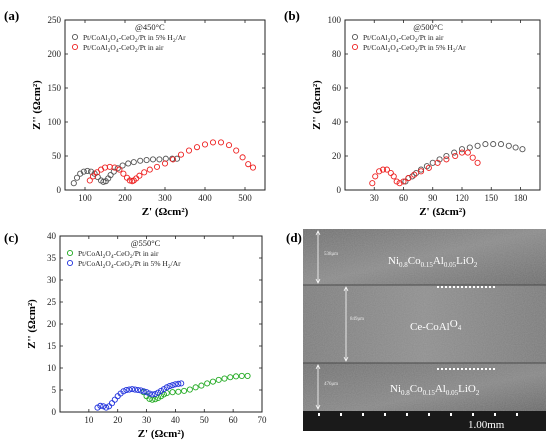 The width and height of the screenshot is (550, 447). I want to click on layer-top-formula: Ni0.8Co0.15Al0.05LiO2, so click(433, 262).